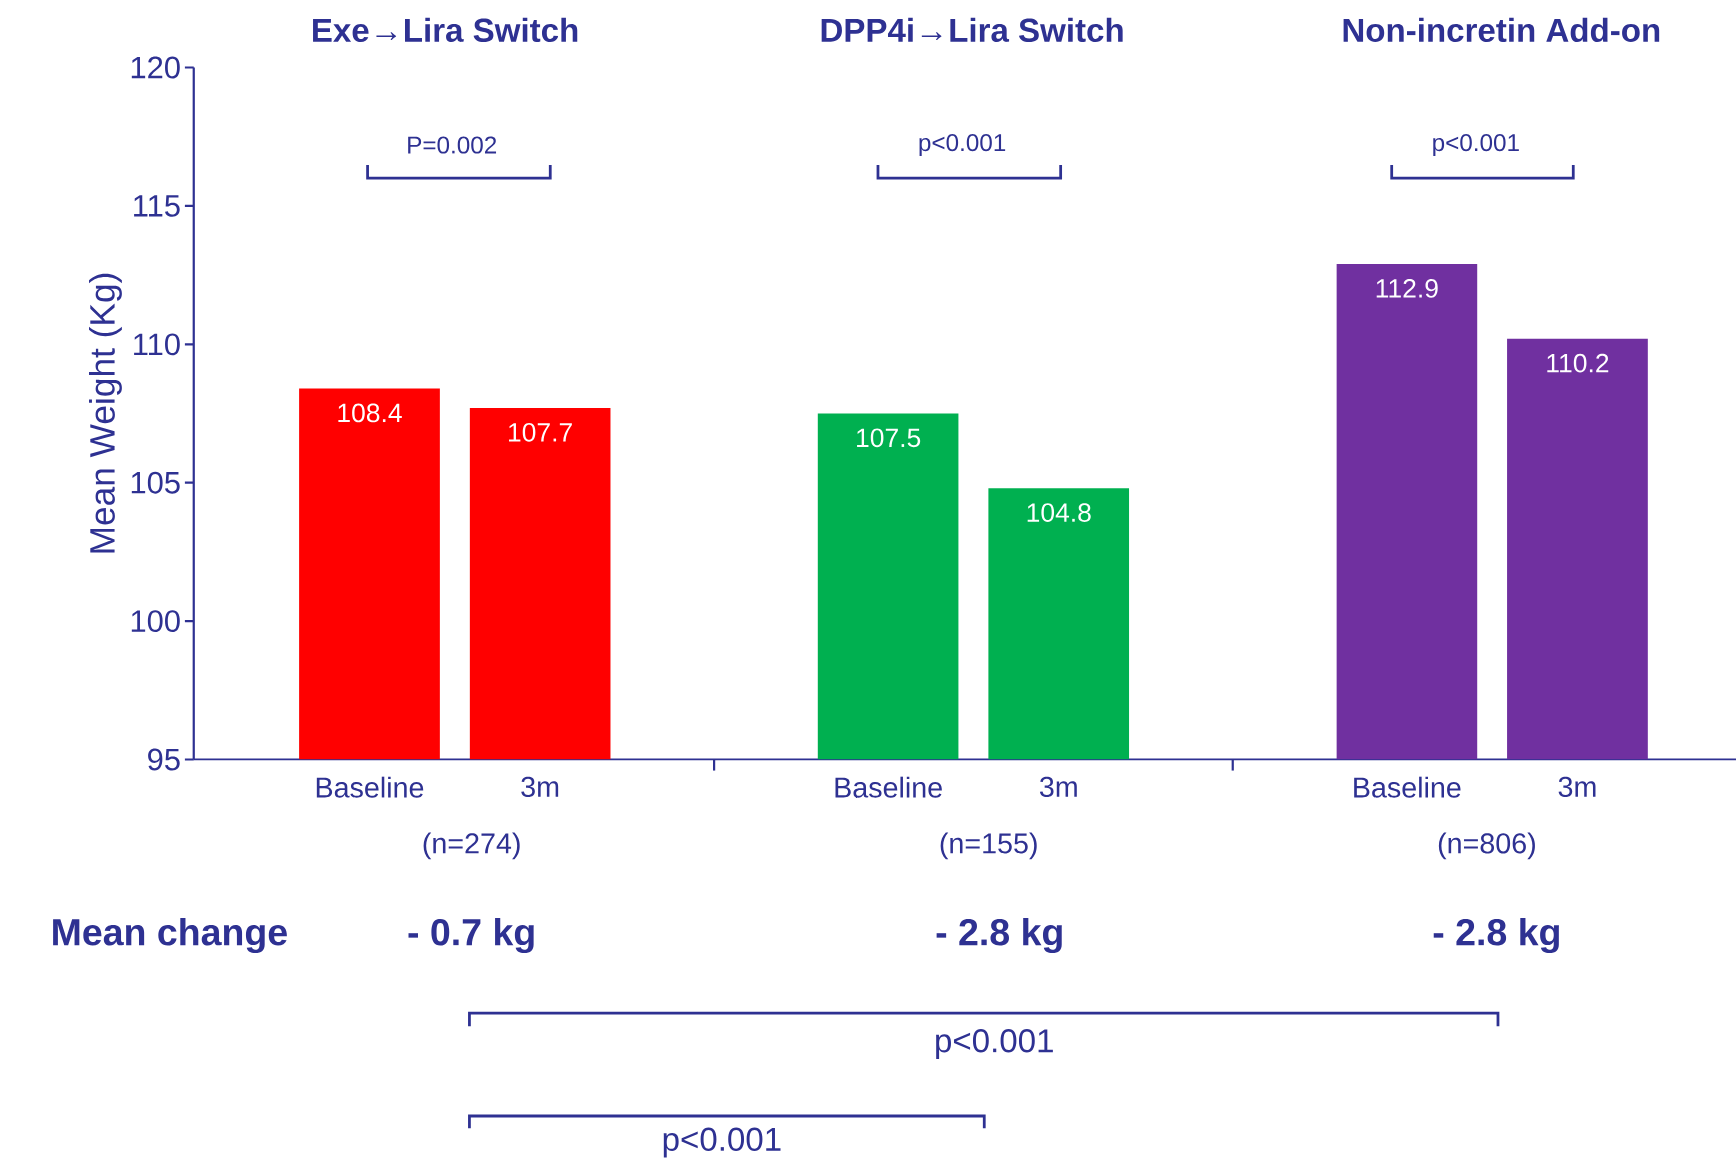 The image size is (1736, 1163). What do you see at coordinates (164, 759) in the screenshot?
I see `y-tick-label: 95` at bounding box center [164, 759].